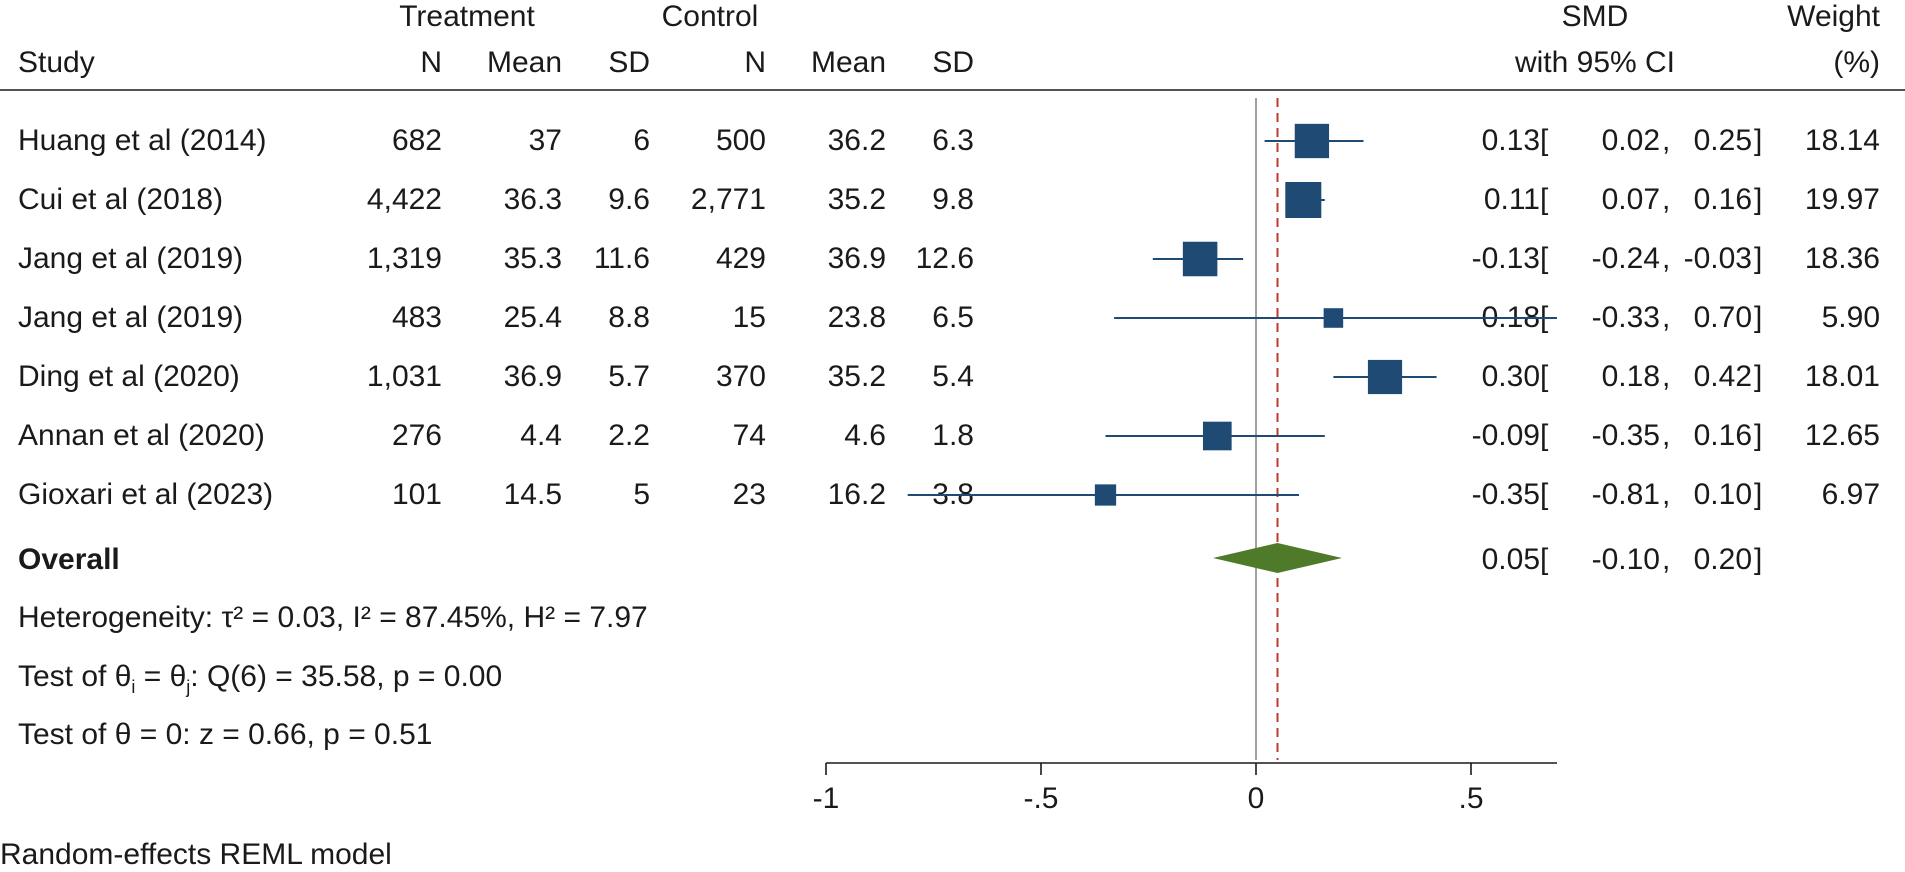 This screenshot has width=1905, height=872. I want to click on study-weight-cell: 18.01, so click(1842, 376).